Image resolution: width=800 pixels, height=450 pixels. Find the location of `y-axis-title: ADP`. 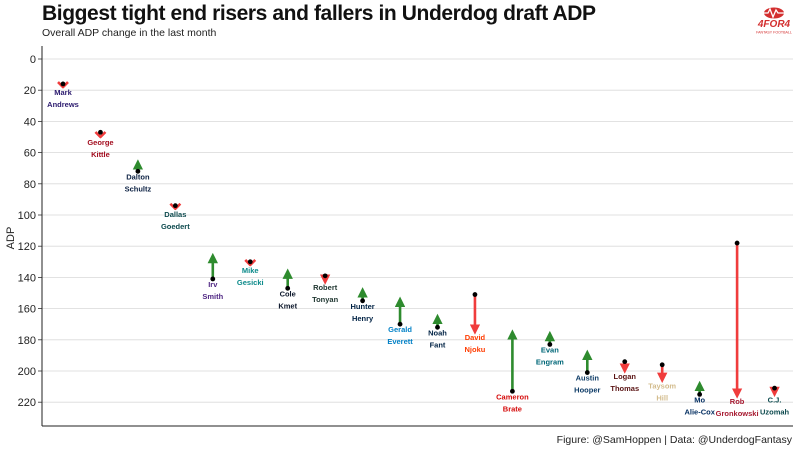

y-axis-title: ADP is located at coordinates (11, 238).